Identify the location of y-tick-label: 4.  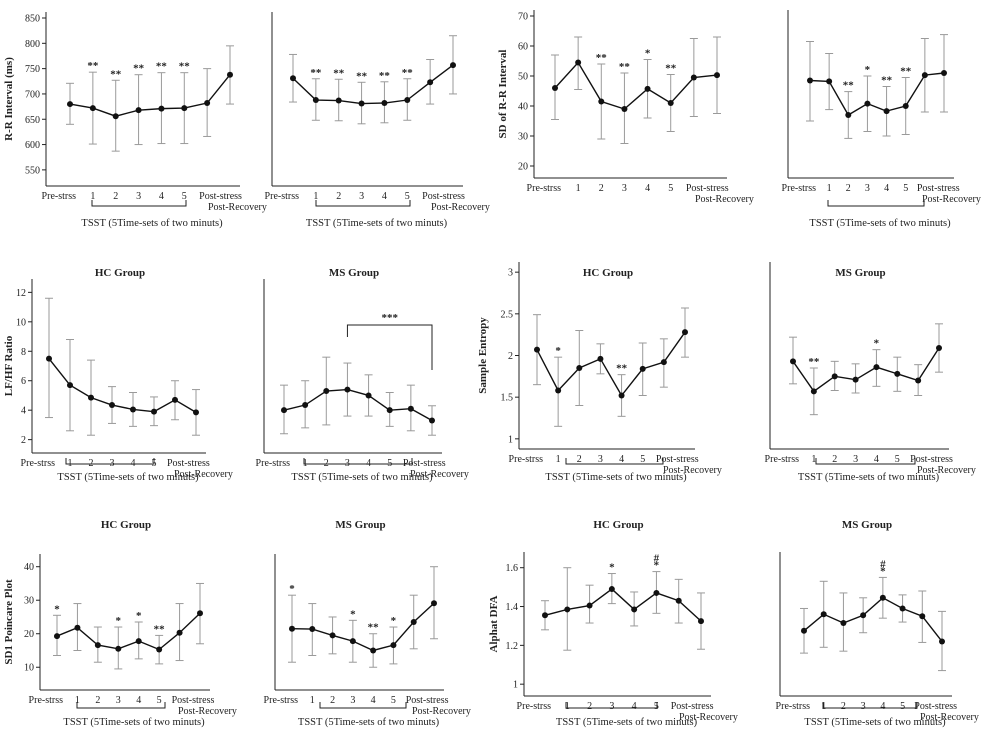
(23, 411).